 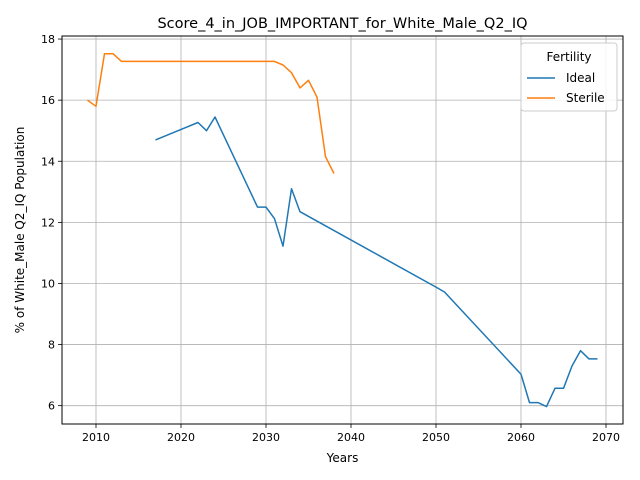 I want to click on y-tick-label: 6, so click(x=51, y=406).